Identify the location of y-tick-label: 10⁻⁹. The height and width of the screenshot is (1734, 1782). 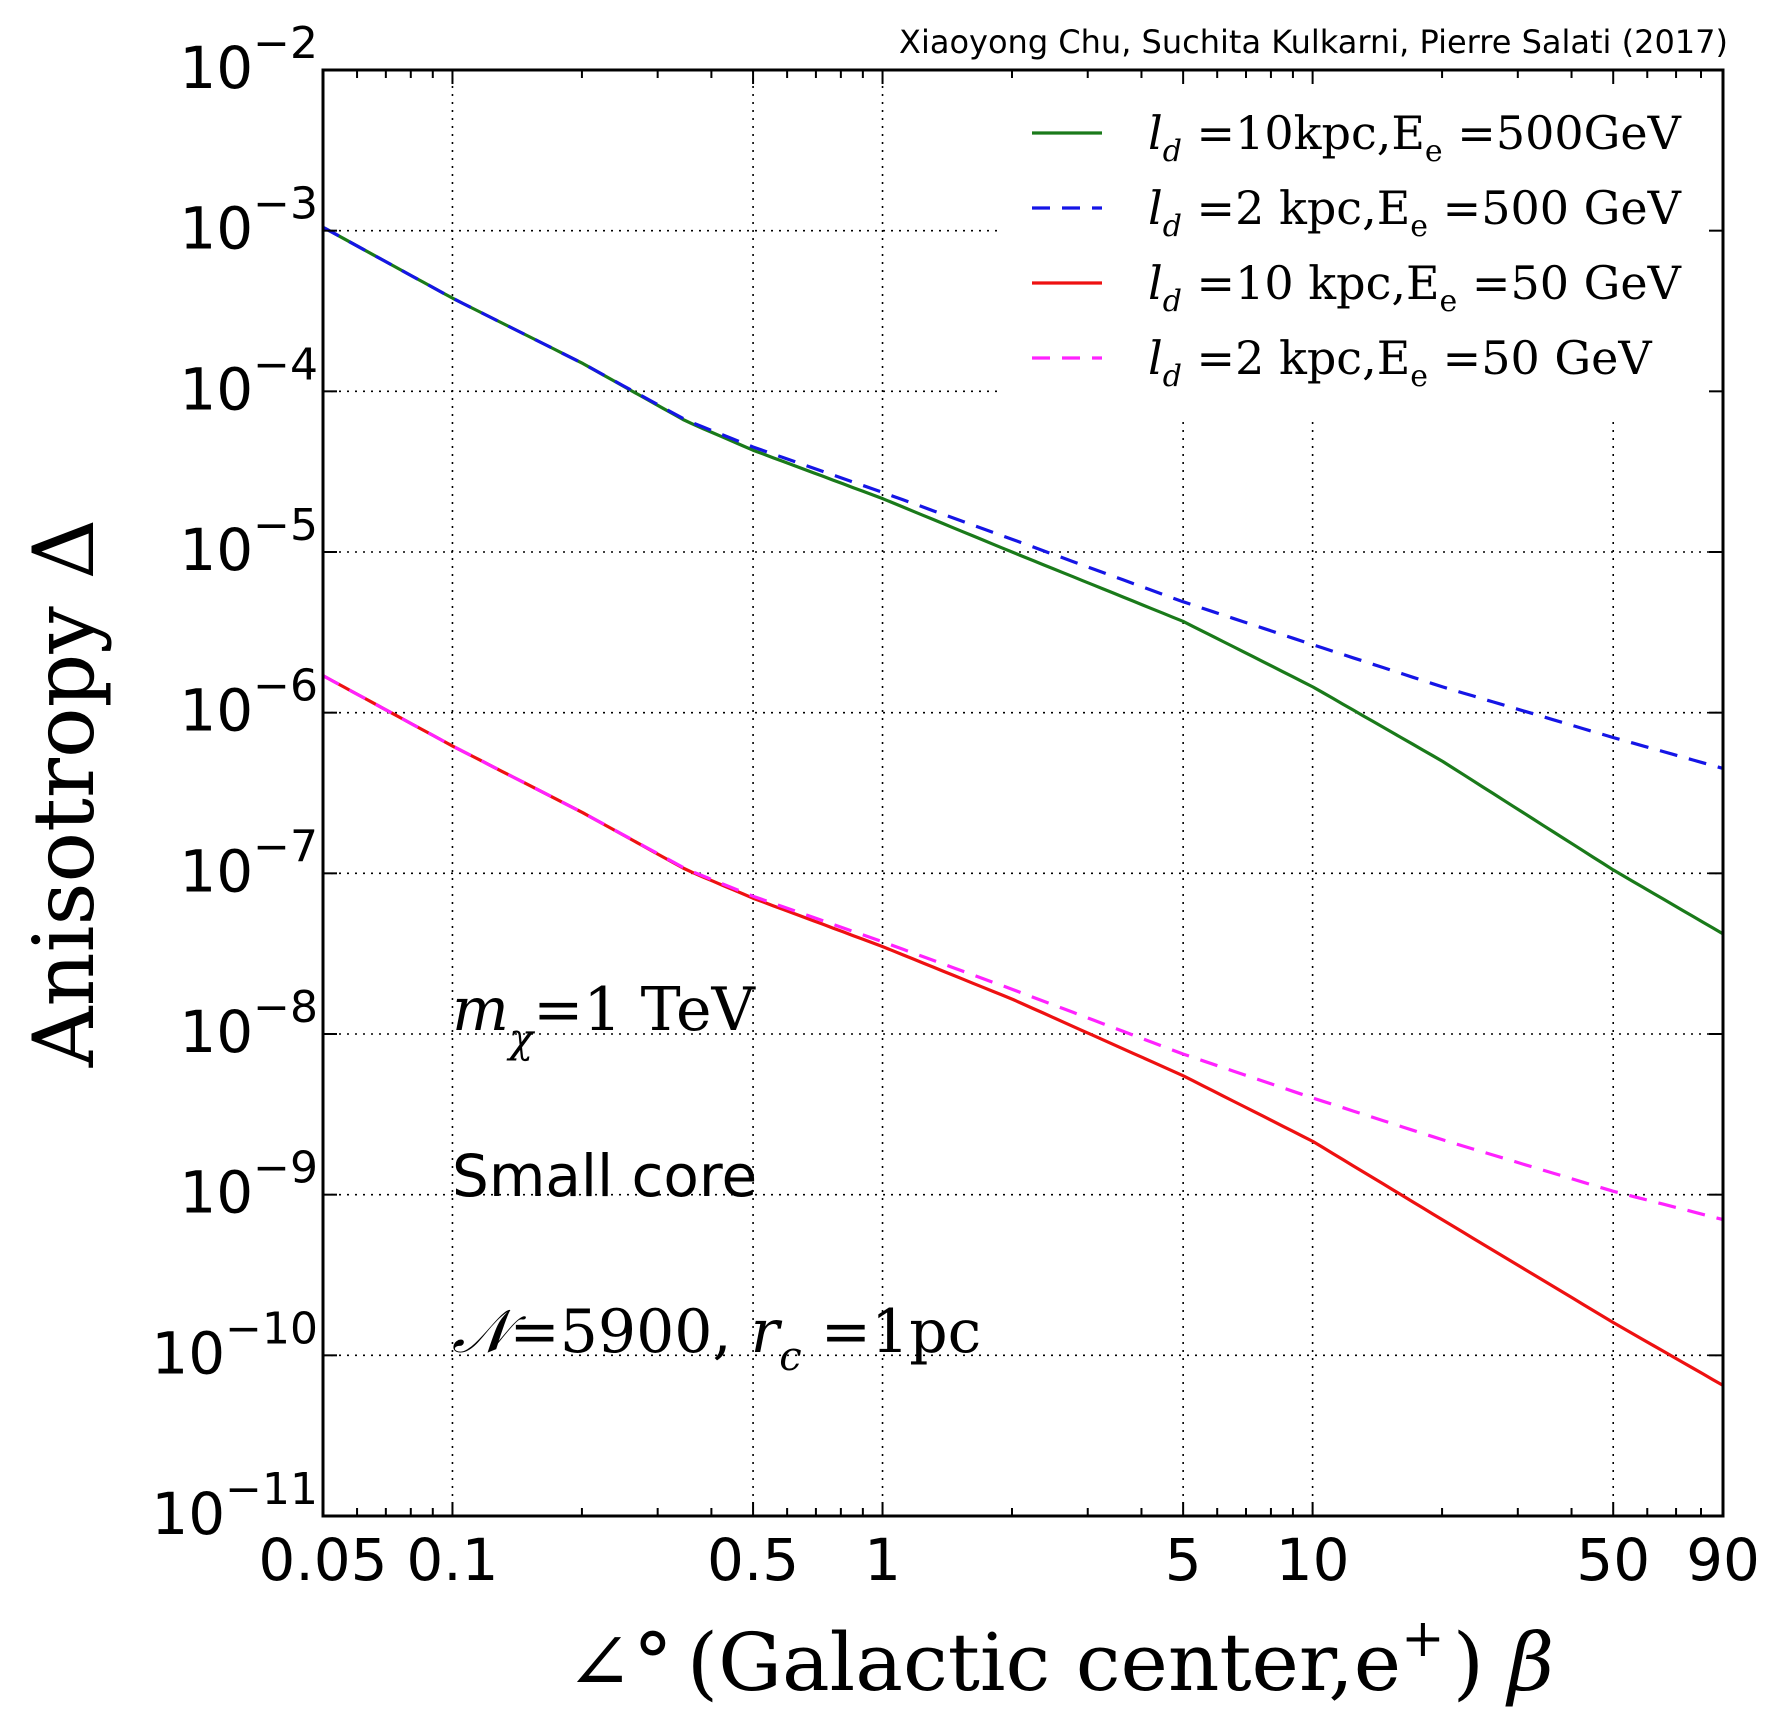
(248, 1185).